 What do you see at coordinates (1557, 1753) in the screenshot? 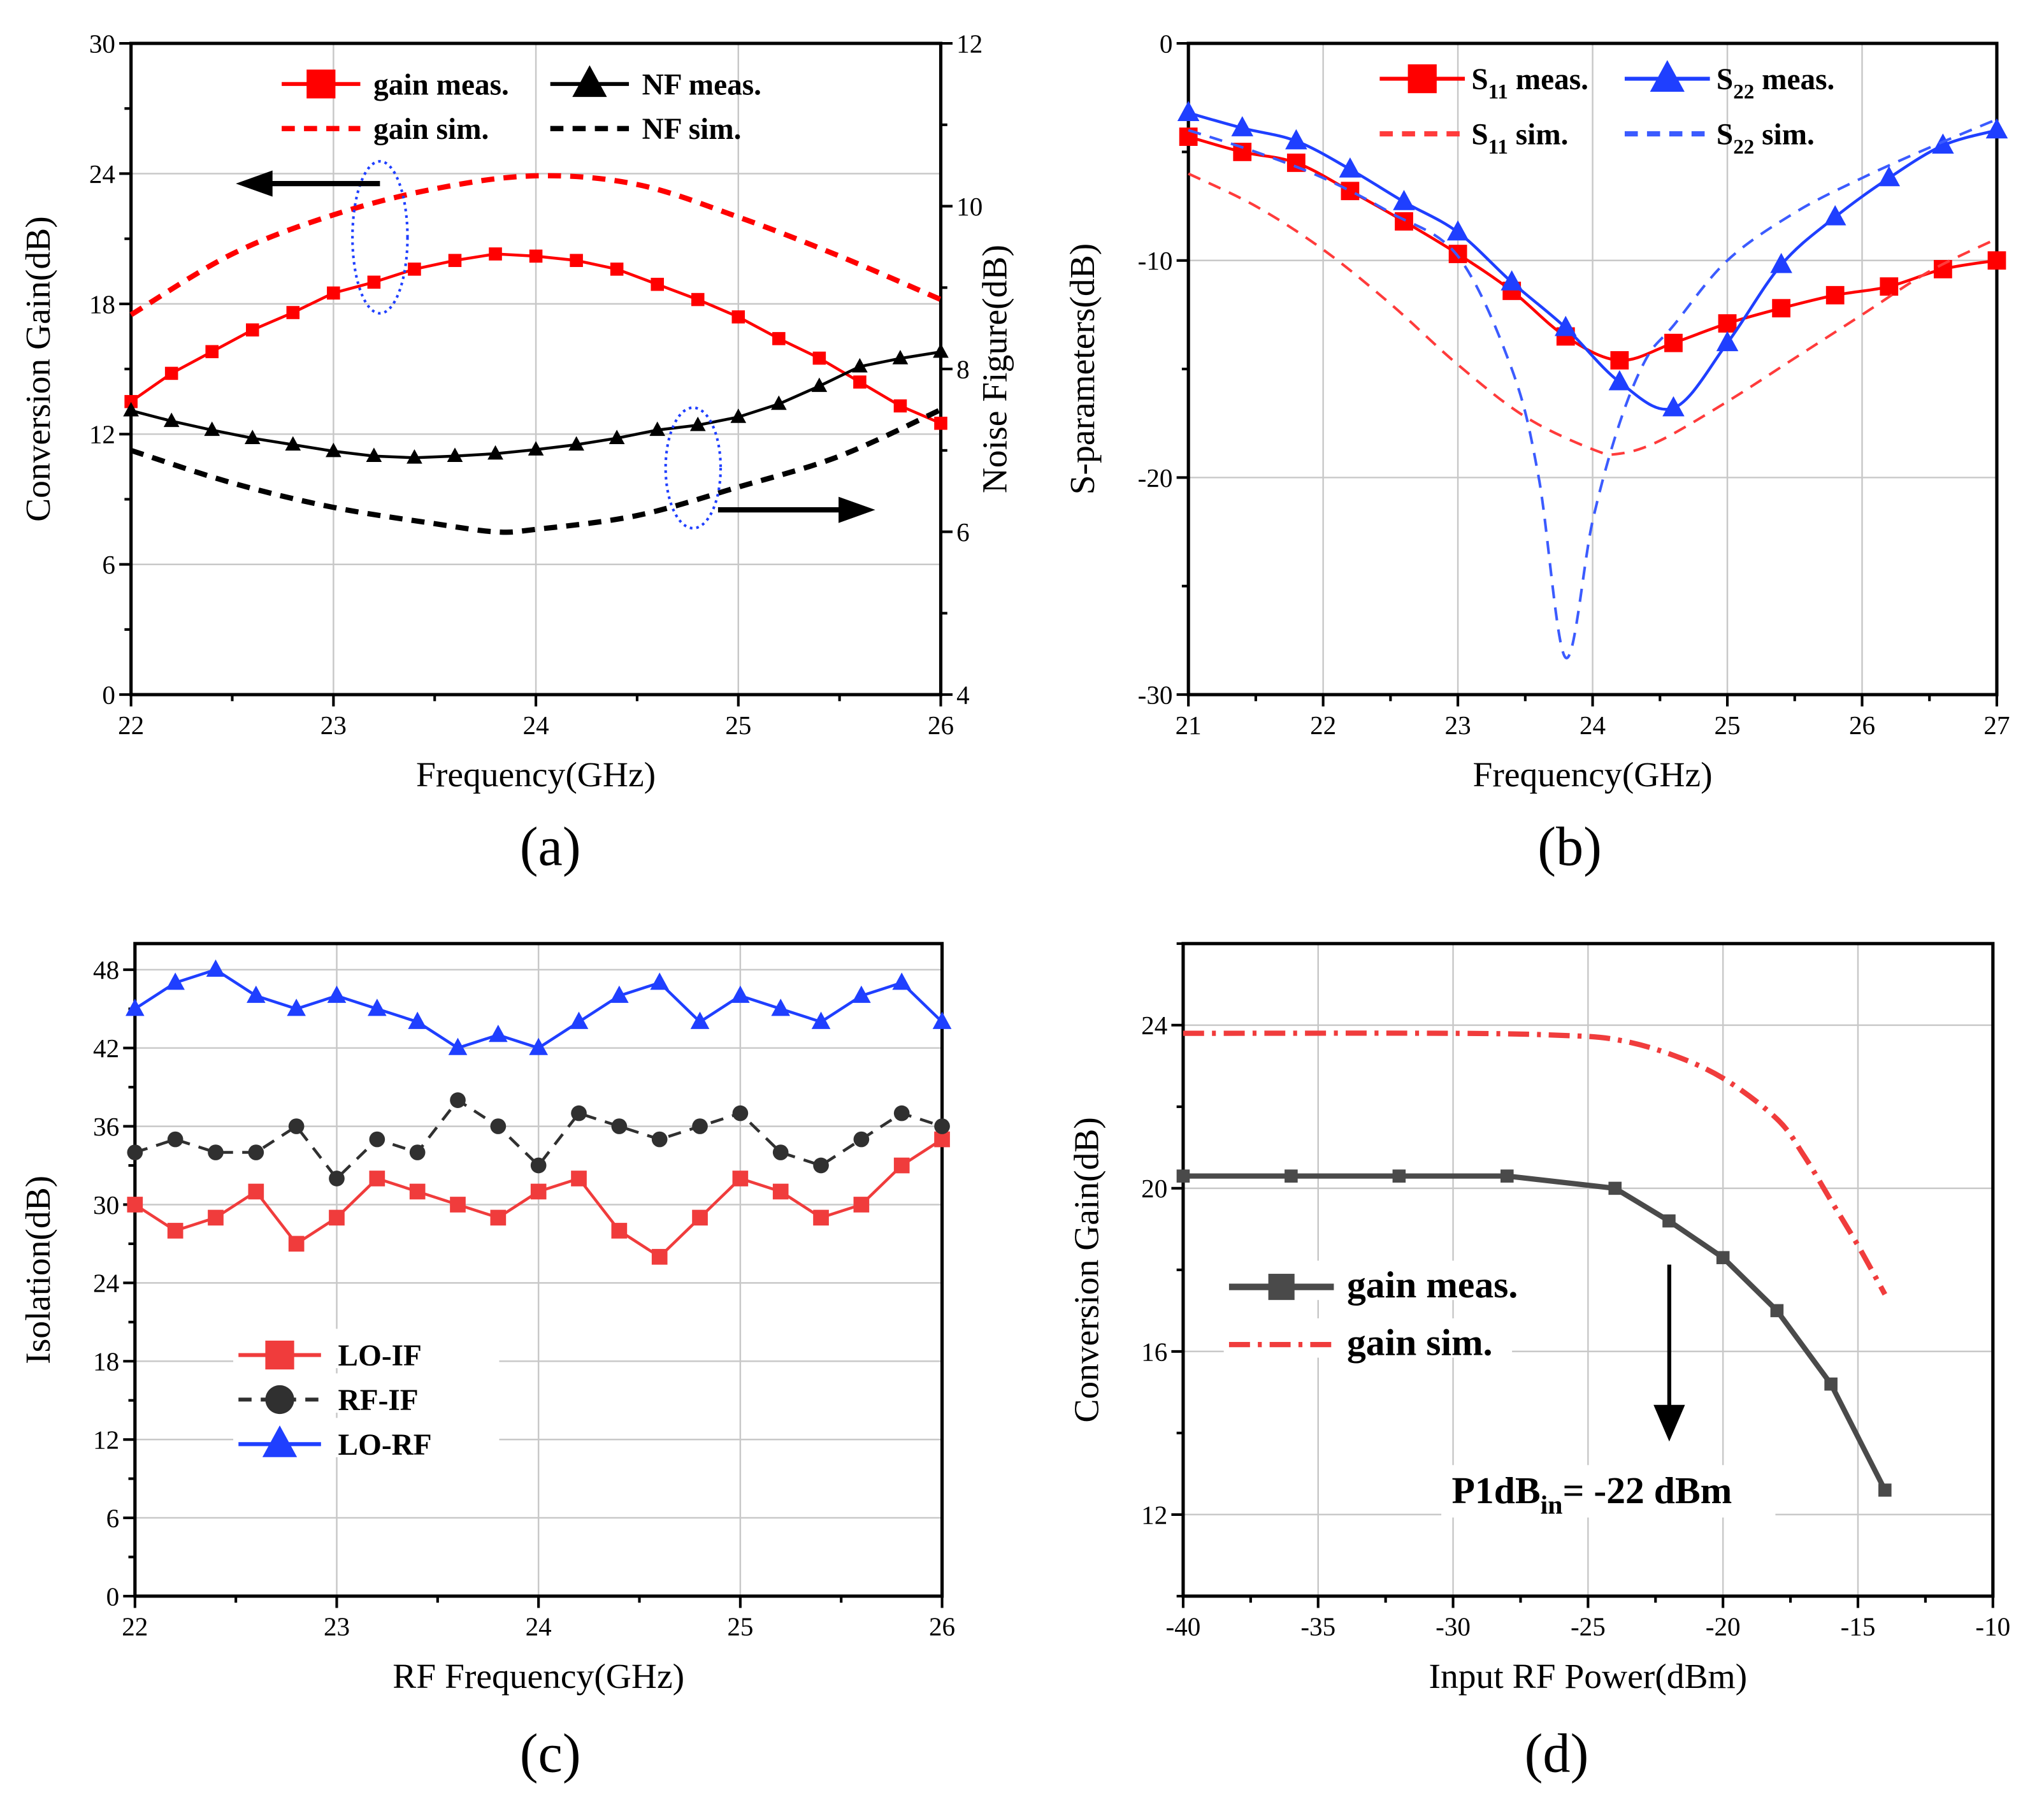
I see `panel-label: (d)` at bounding box center [1557, 1753].